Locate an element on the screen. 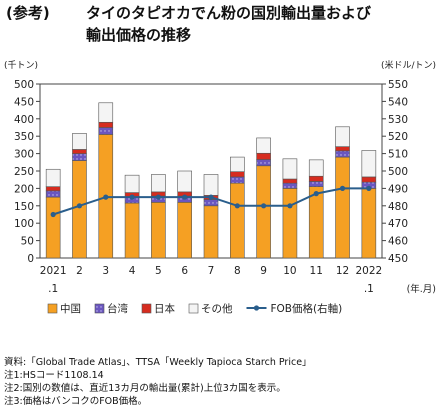 This screenshot has width=440, height=416. y-left-tick-label: 300 is located at coordinates (24, 155).